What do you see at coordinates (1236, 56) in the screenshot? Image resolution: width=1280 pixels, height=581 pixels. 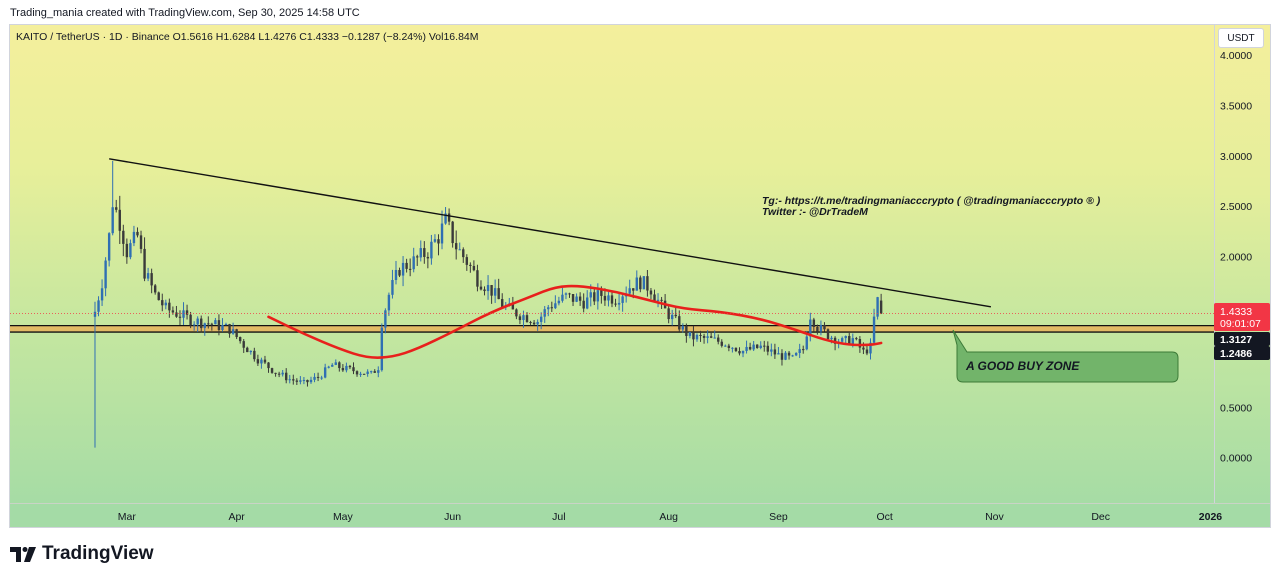 I see `y-tick-label: 4.0000` at bounding box center [1236, 56].